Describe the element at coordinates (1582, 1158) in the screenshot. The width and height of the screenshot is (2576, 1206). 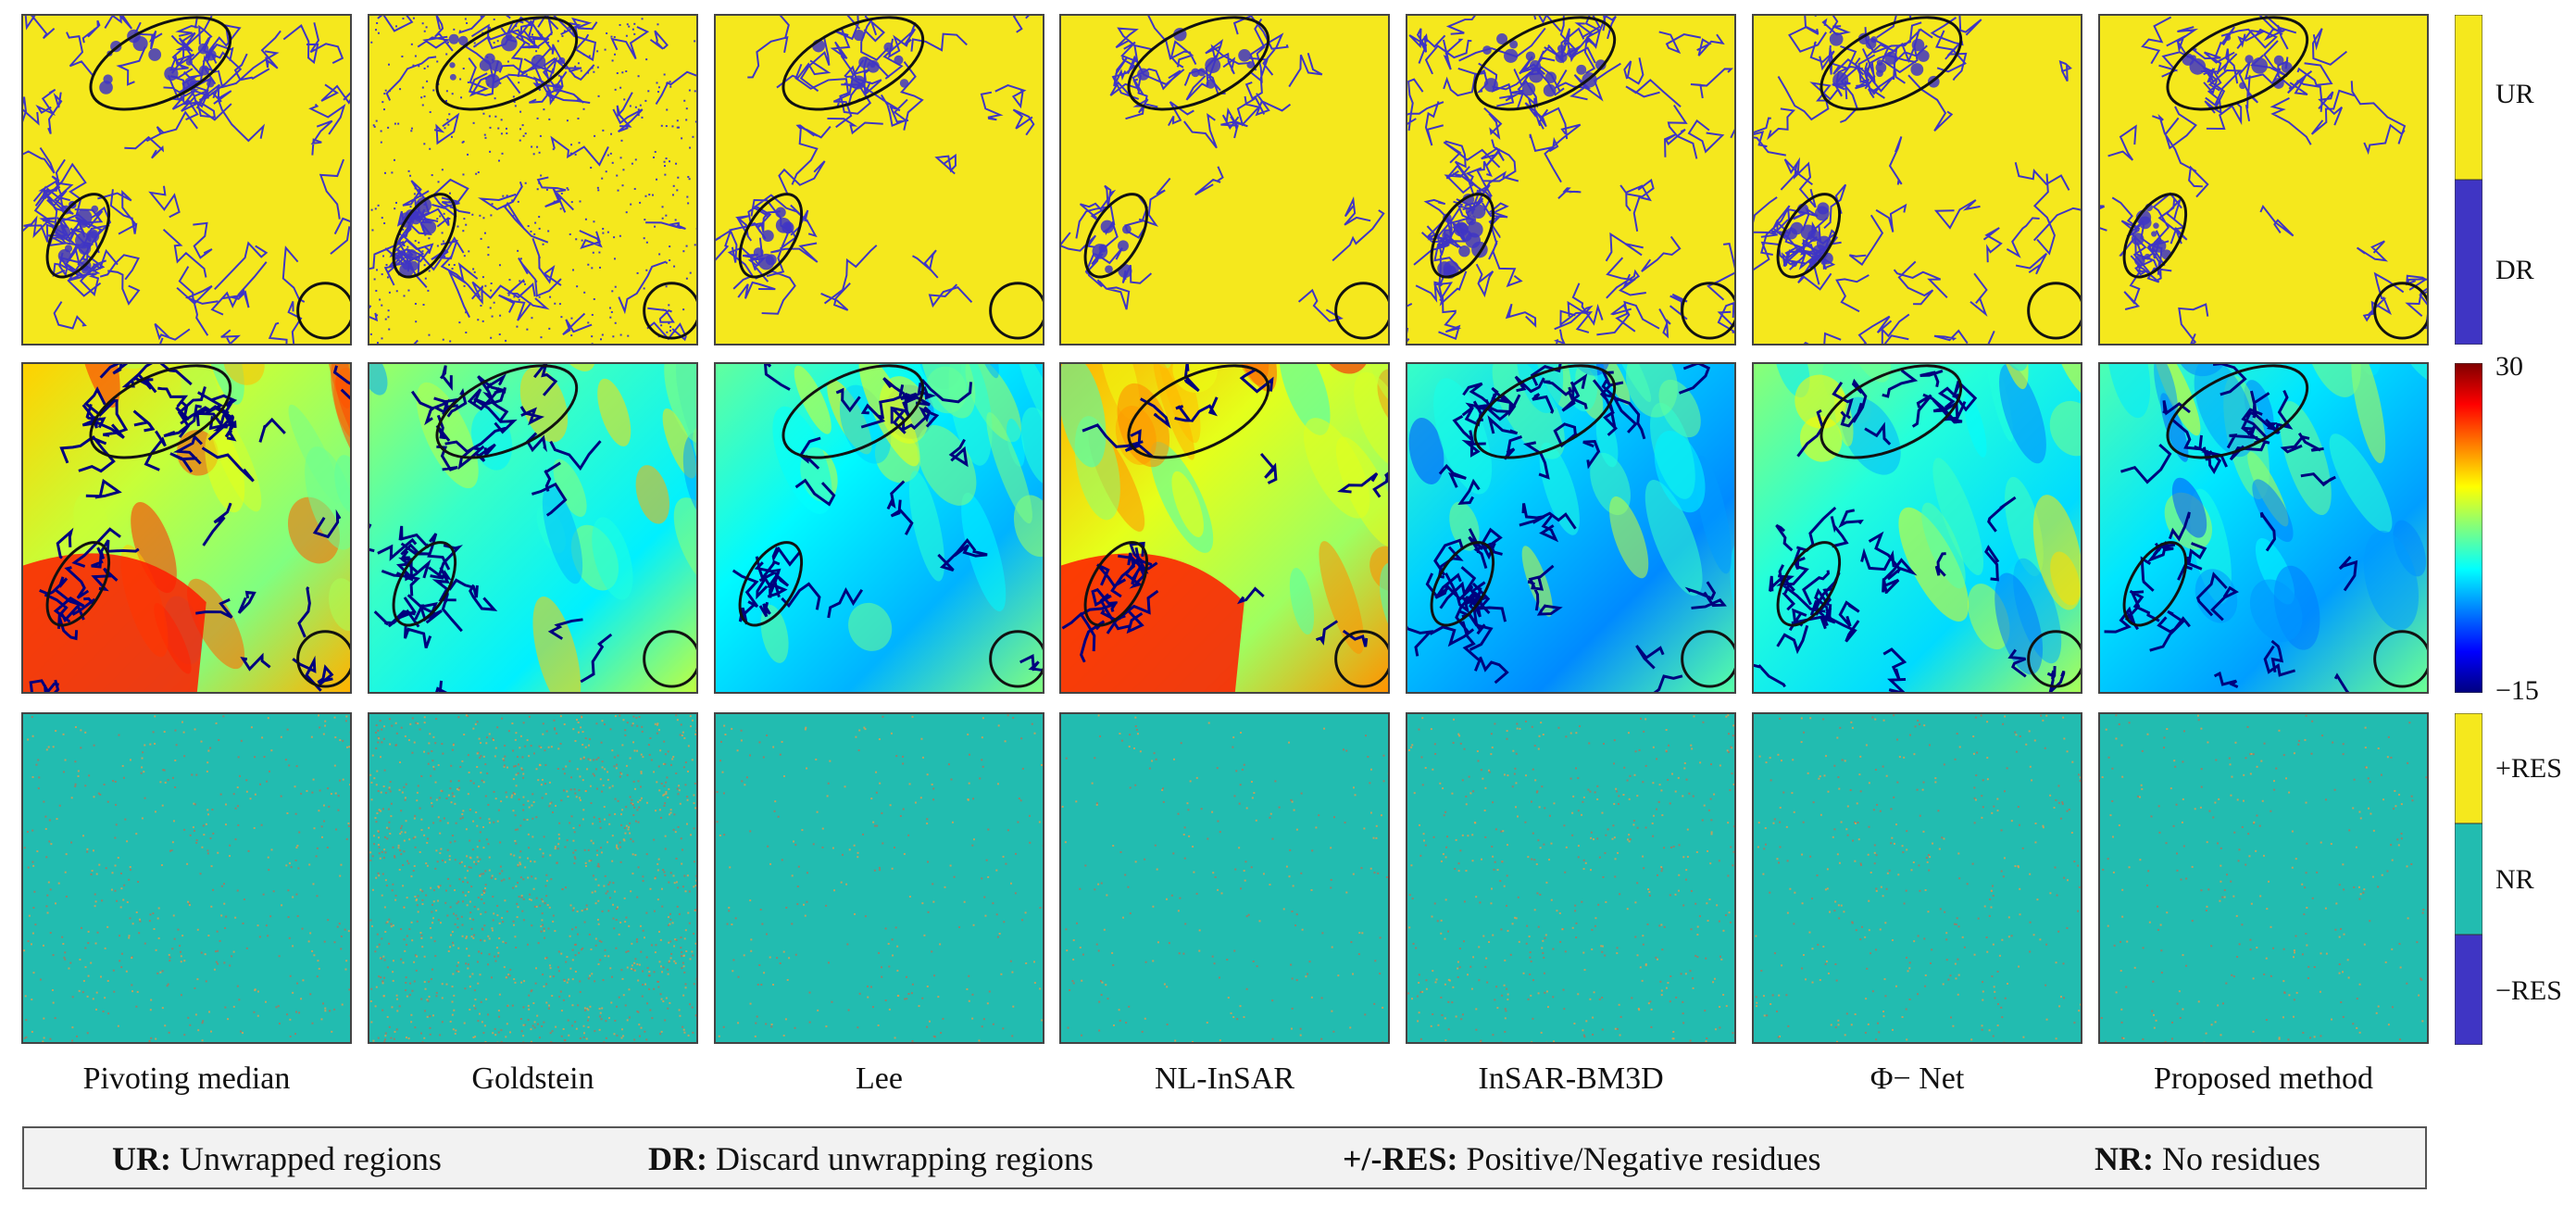
I see `legend-item-res: +/-RES: Positive/Negative residues` at that location.